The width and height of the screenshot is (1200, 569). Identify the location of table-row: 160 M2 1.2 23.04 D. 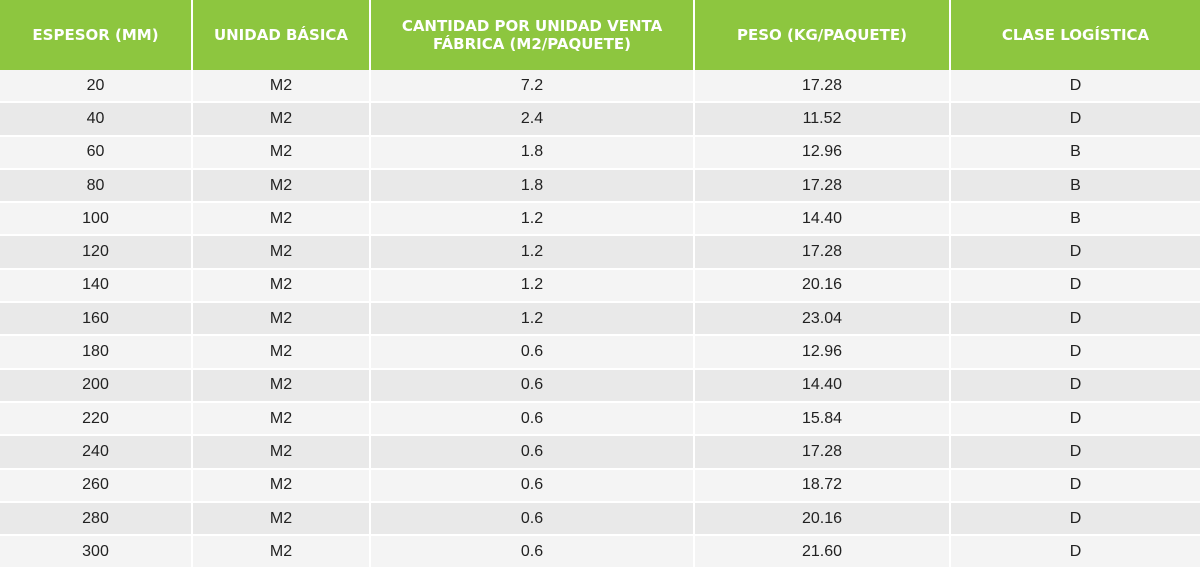
(600, 319).